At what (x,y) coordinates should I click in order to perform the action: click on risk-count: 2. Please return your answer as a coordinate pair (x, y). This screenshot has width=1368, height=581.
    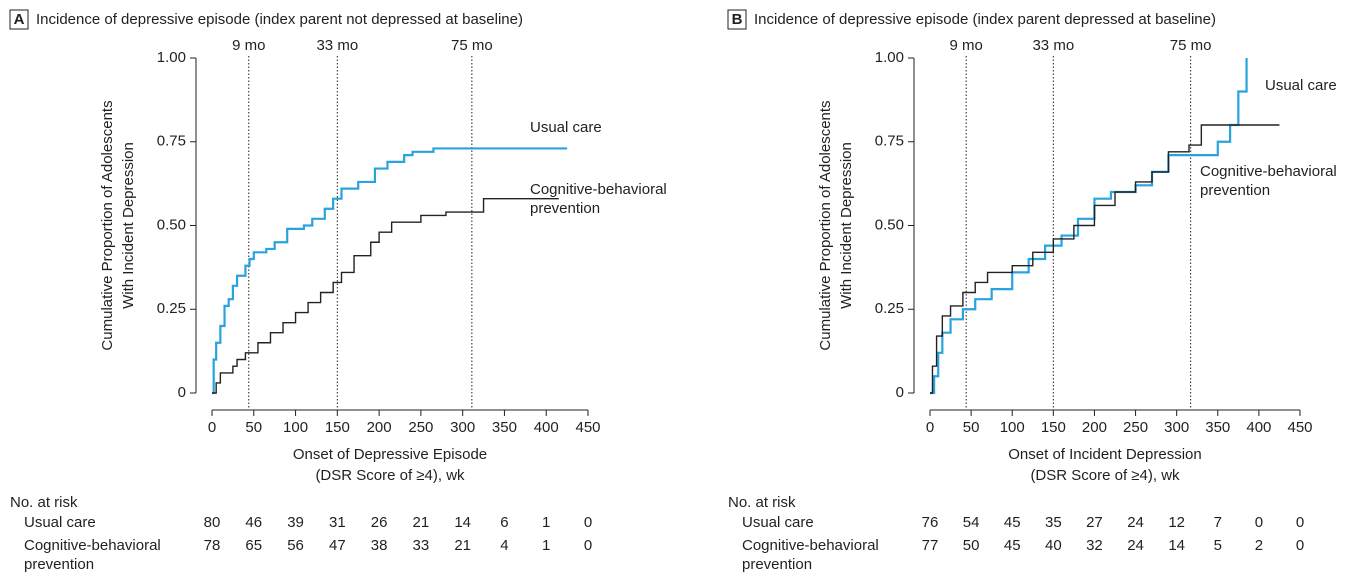
    Looking at the image, I should click on (1259, 545).